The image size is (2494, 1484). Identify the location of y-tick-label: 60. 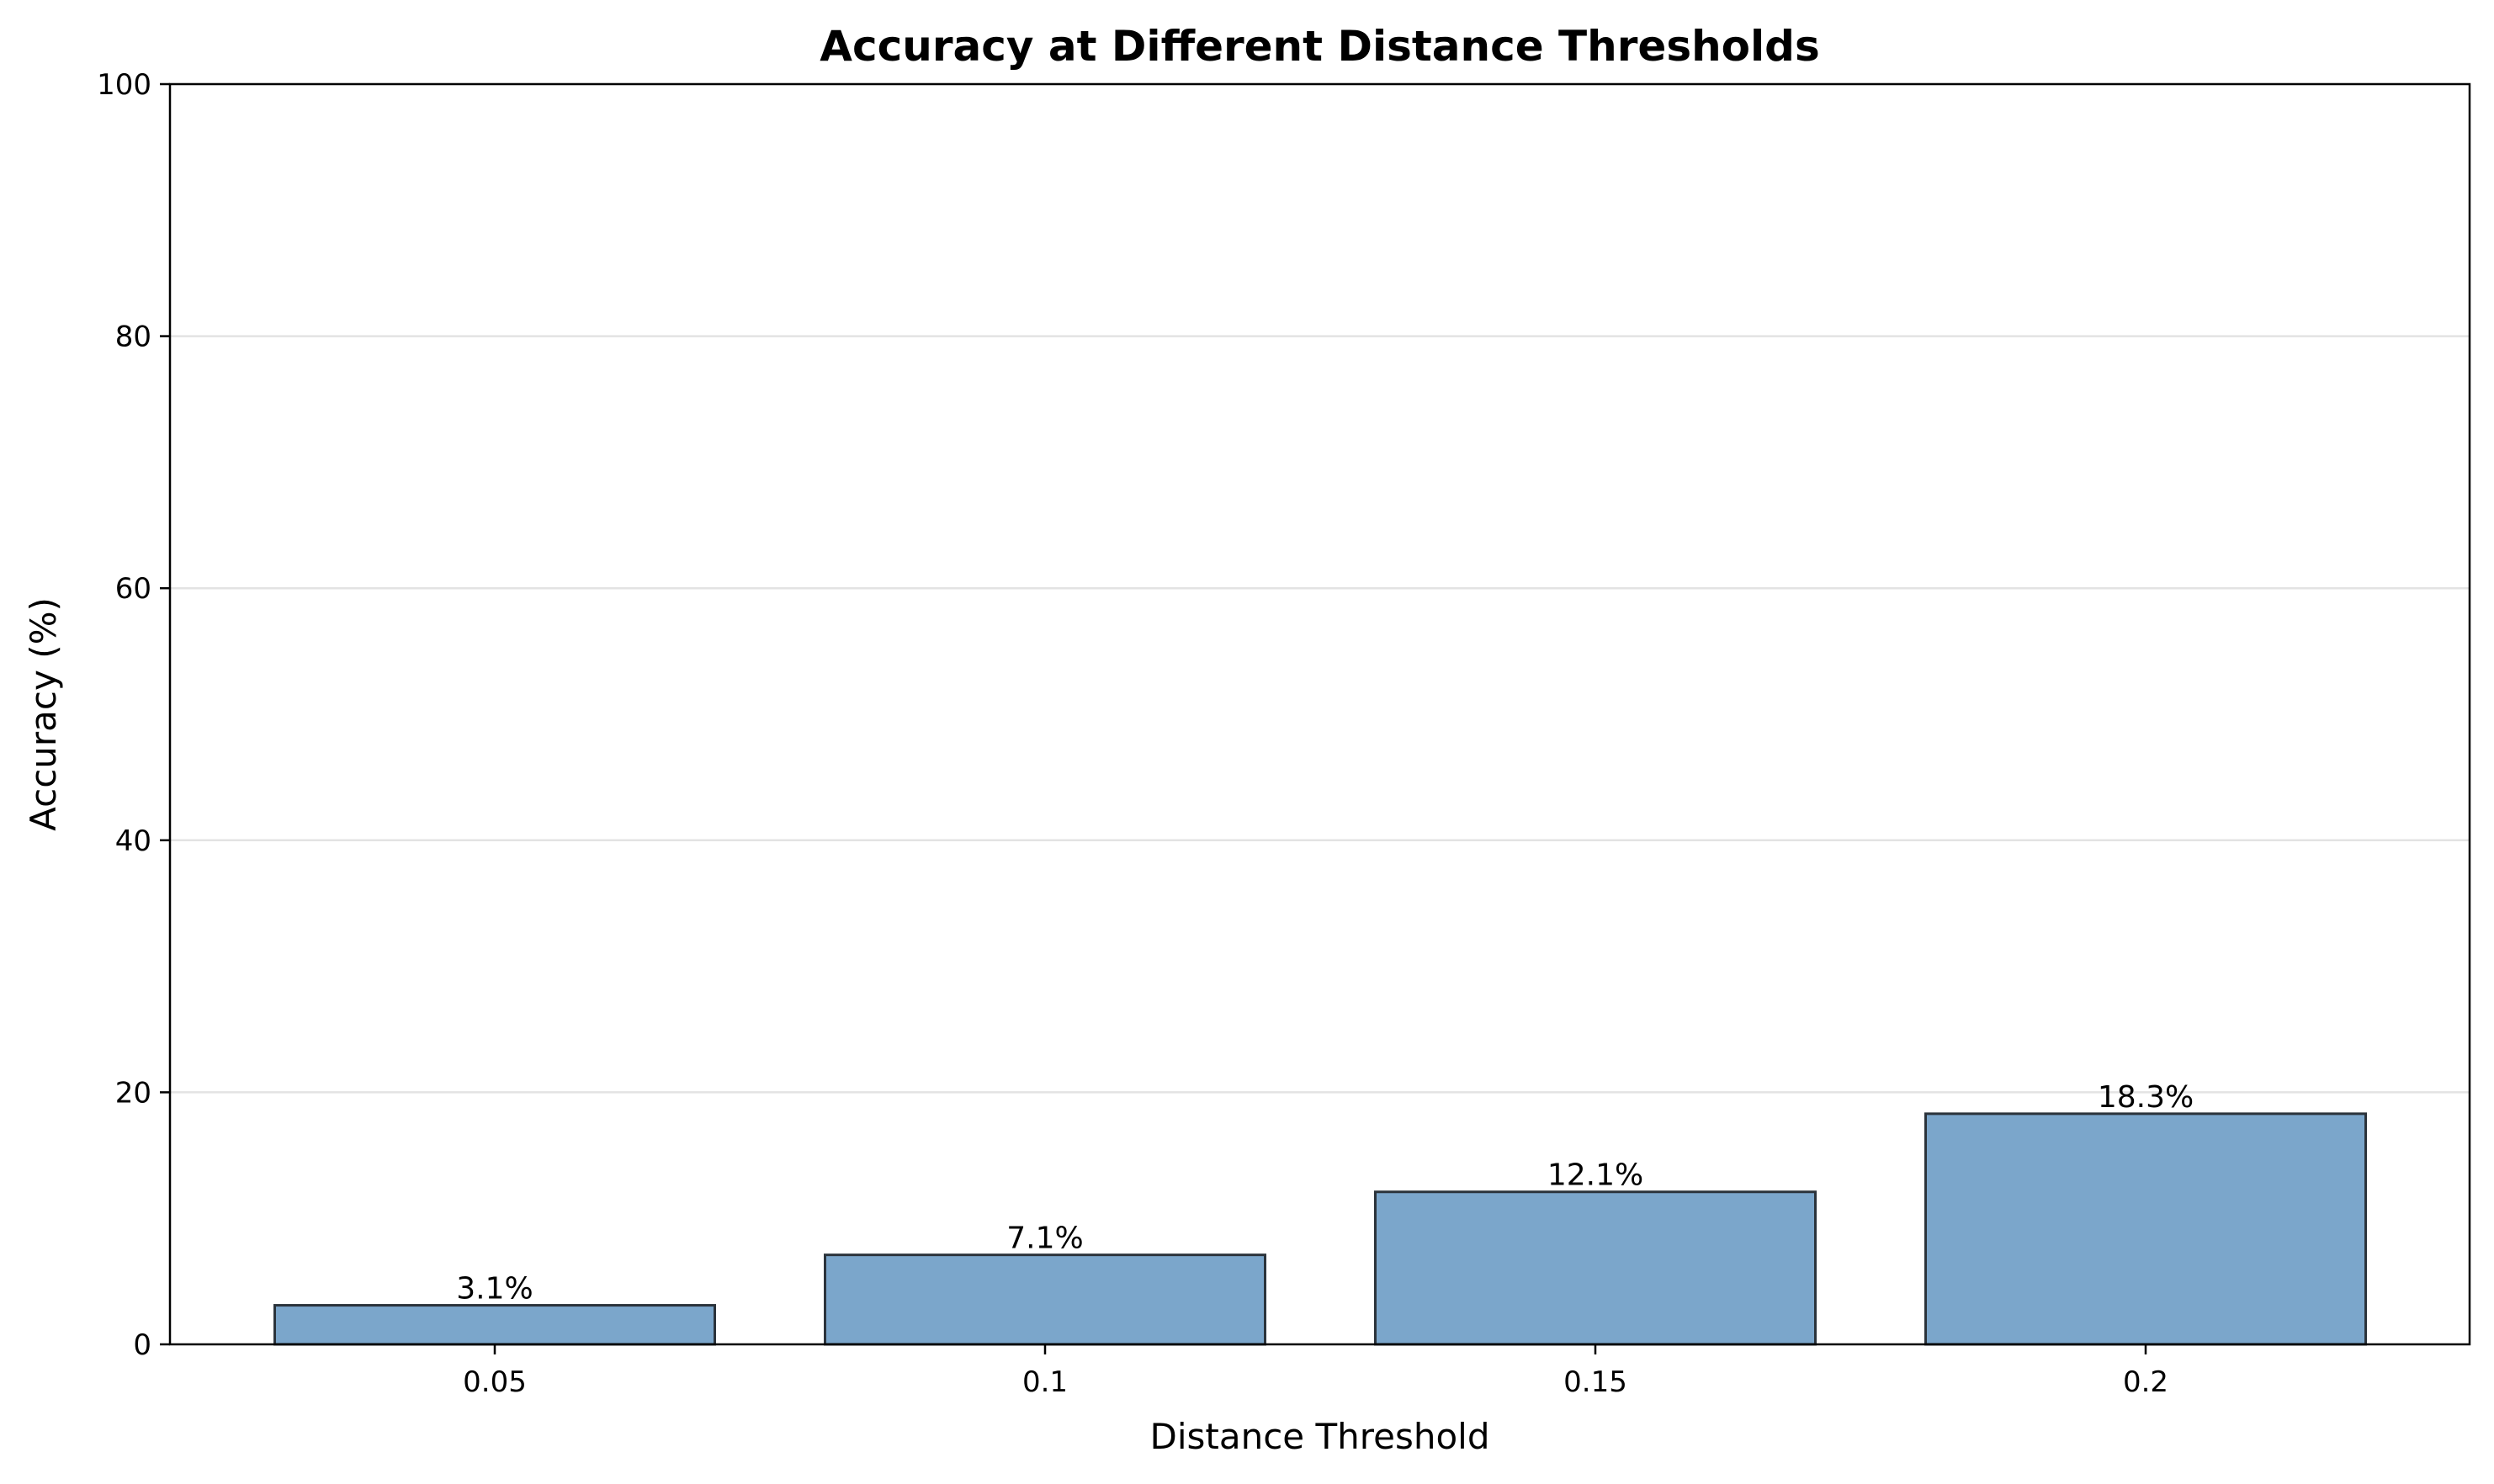
(133, 589).